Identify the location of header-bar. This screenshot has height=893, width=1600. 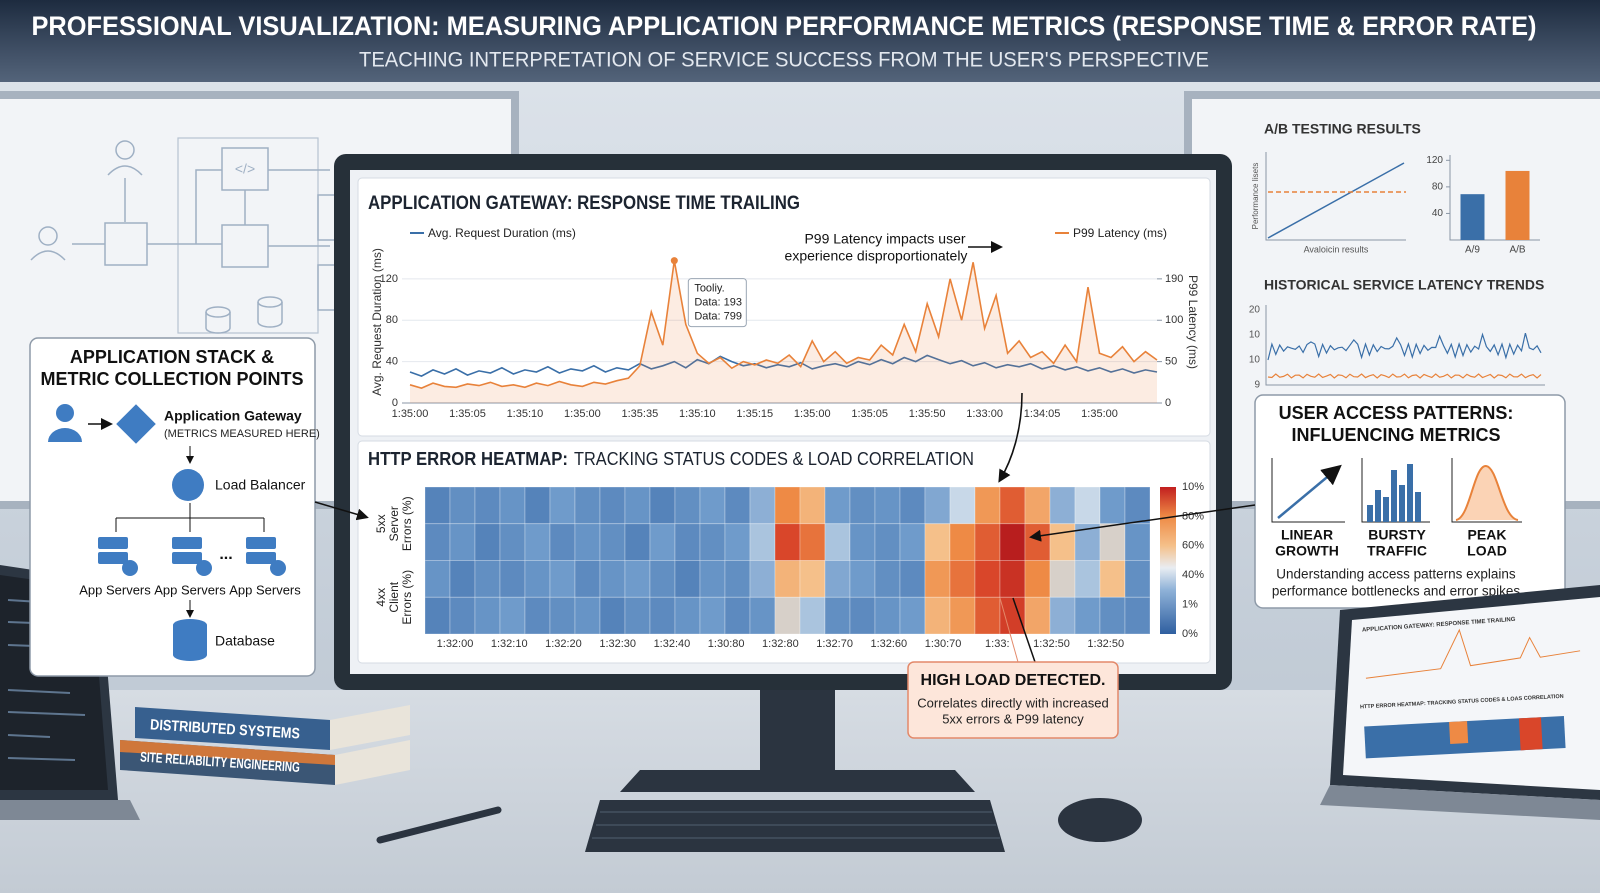
(800, 41).